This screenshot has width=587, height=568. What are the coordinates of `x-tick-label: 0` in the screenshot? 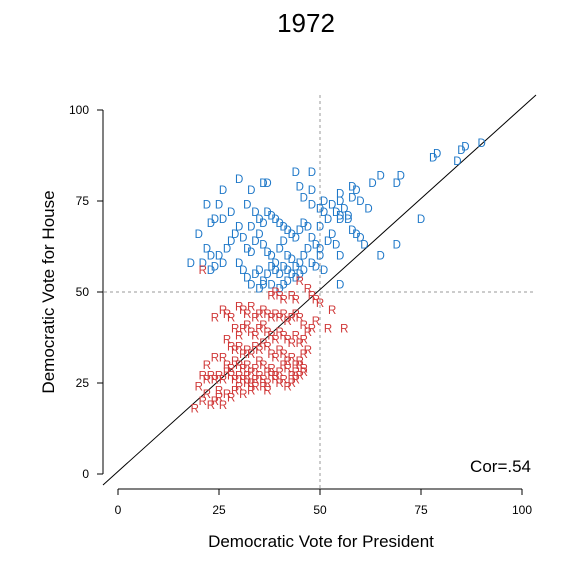 It's located at (118, 510).